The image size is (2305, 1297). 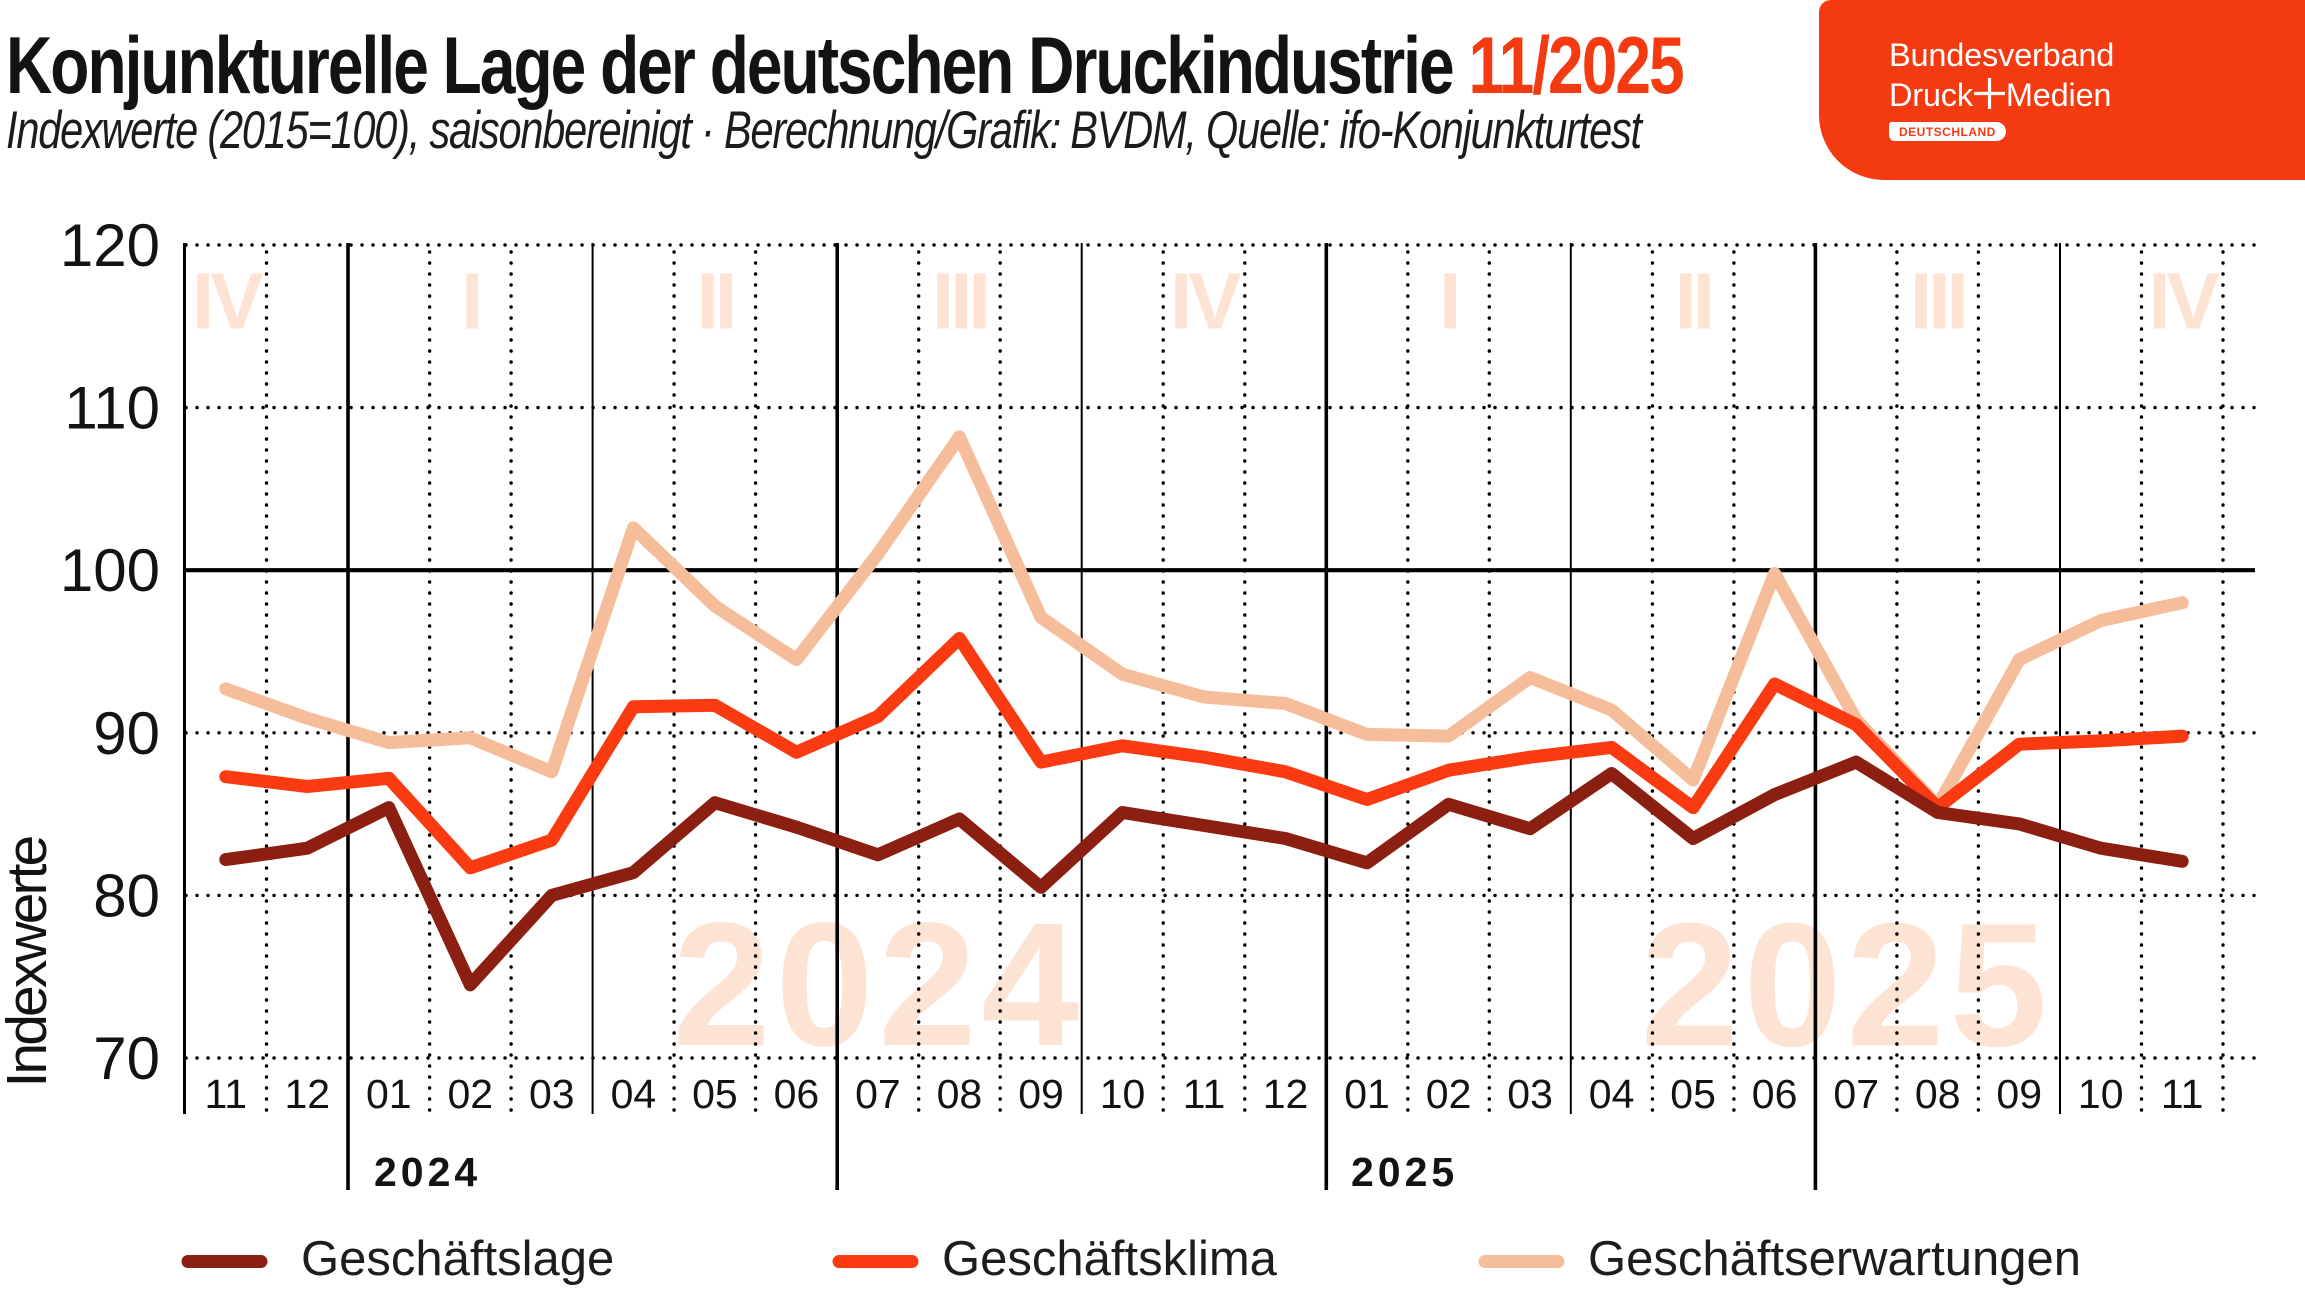 What do you see at coordinates (110, 245) in the screenshot?
I see `svg-text: 120` at bounding box center [110, 245].